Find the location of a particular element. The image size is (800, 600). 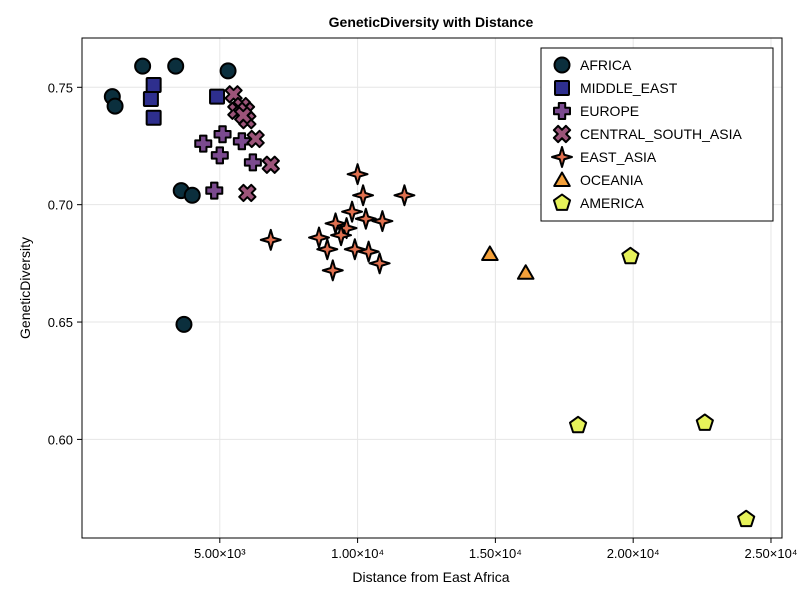

y-tick-label: 0.75 is located at coordinates (60, 87).